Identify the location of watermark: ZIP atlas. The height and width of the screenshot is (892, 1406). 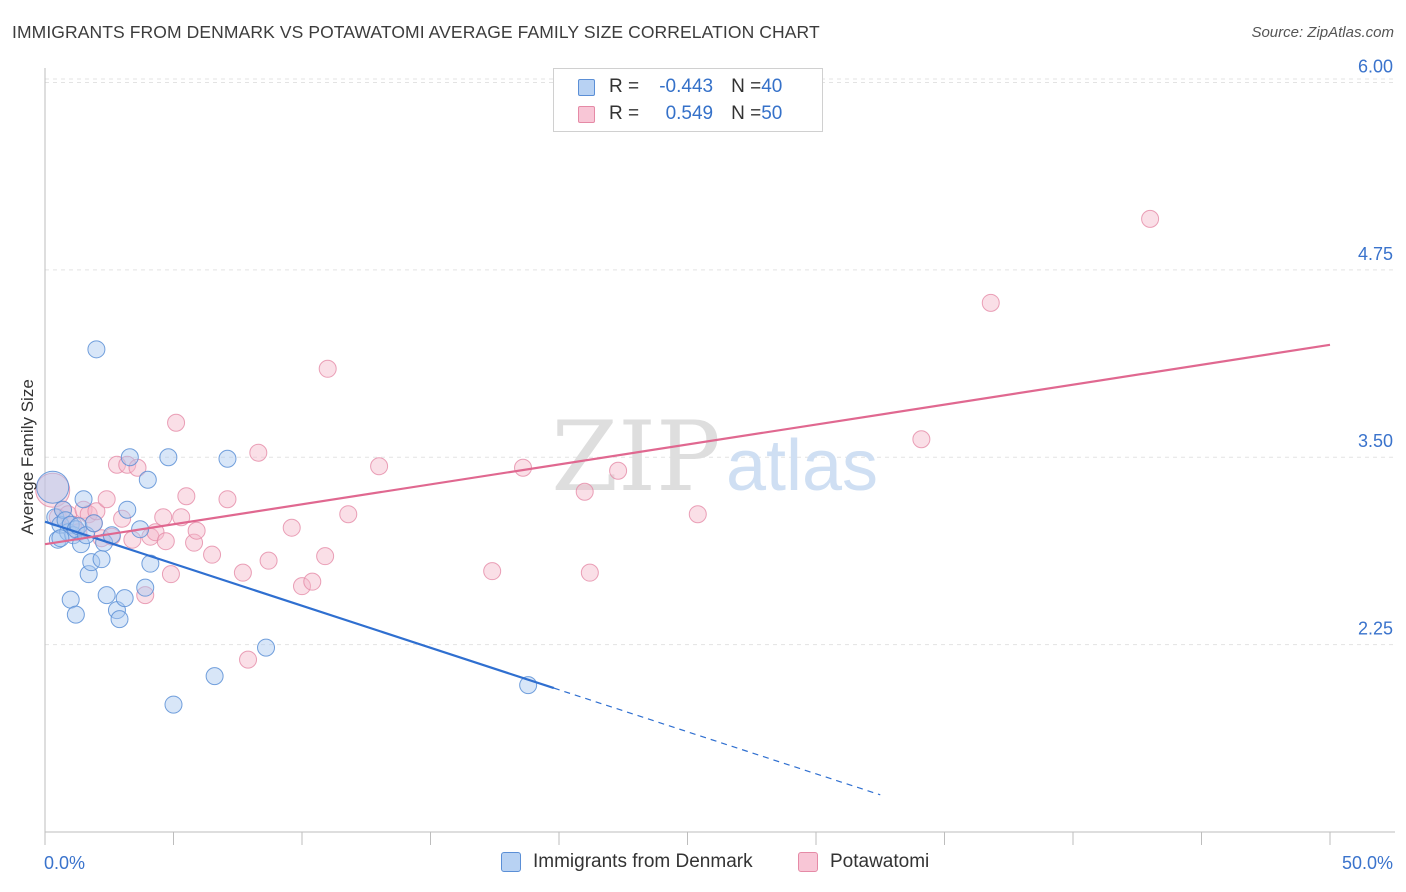
(714, 457).